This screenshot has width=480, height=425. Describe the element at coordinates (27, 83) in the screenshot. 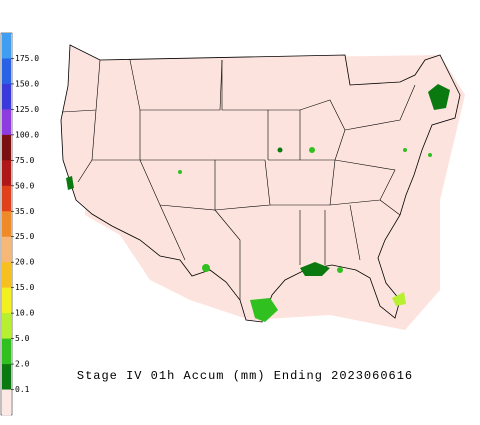

I see `legend-label: 150.0` at that location.